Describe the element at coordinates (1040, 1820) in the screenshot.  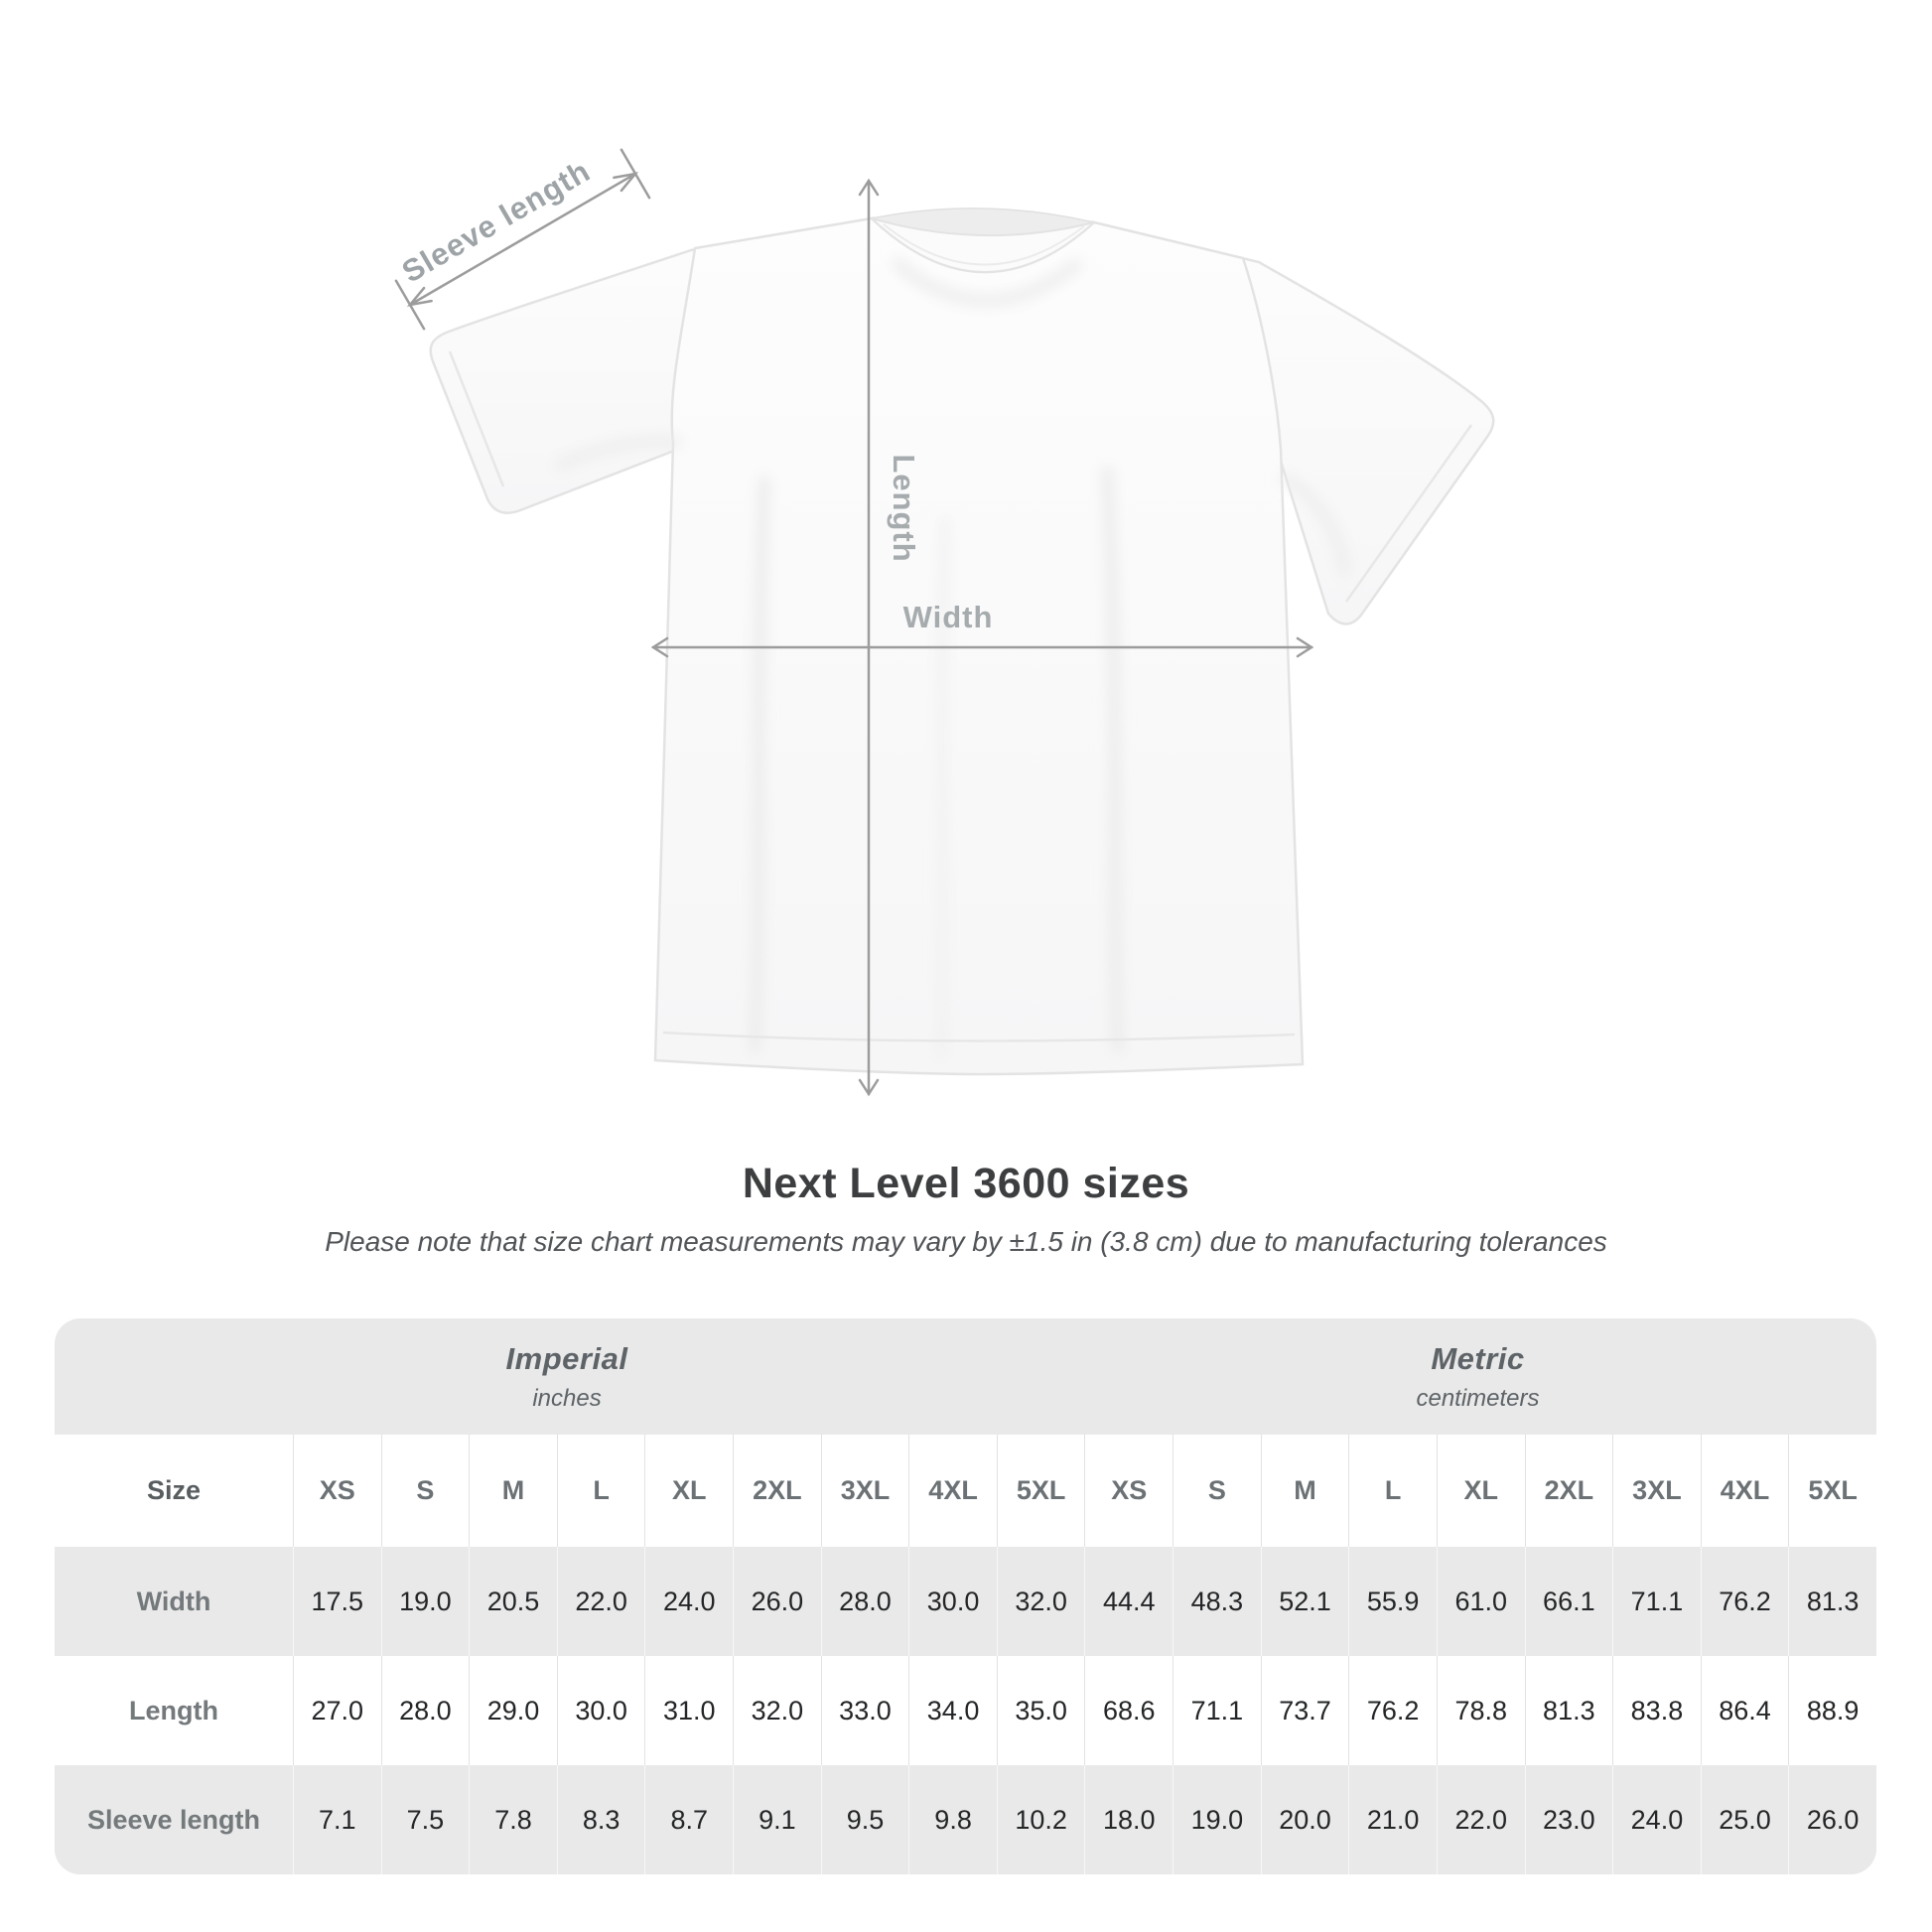
I see `measurement-cell: 10.2` at that location.